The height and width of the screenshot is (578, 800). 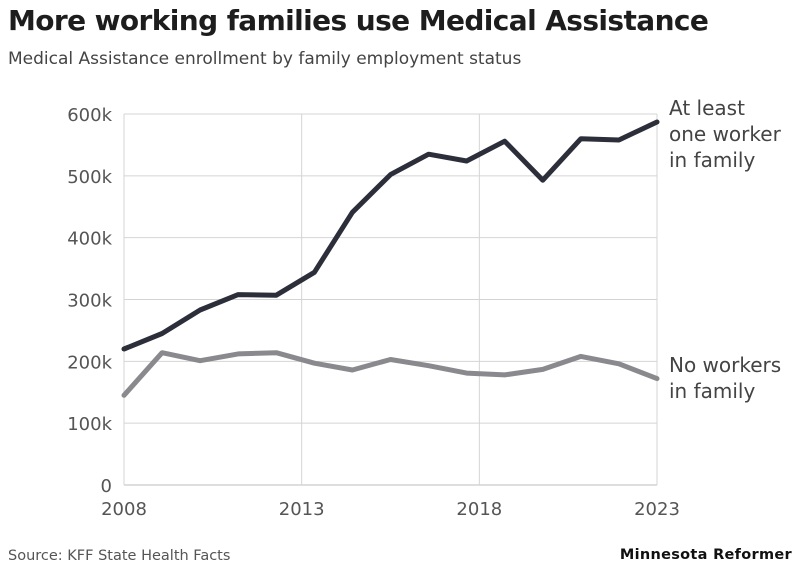 I want to click on publisher-brand: Minnesota Reformer, so click(x=705, y=555).